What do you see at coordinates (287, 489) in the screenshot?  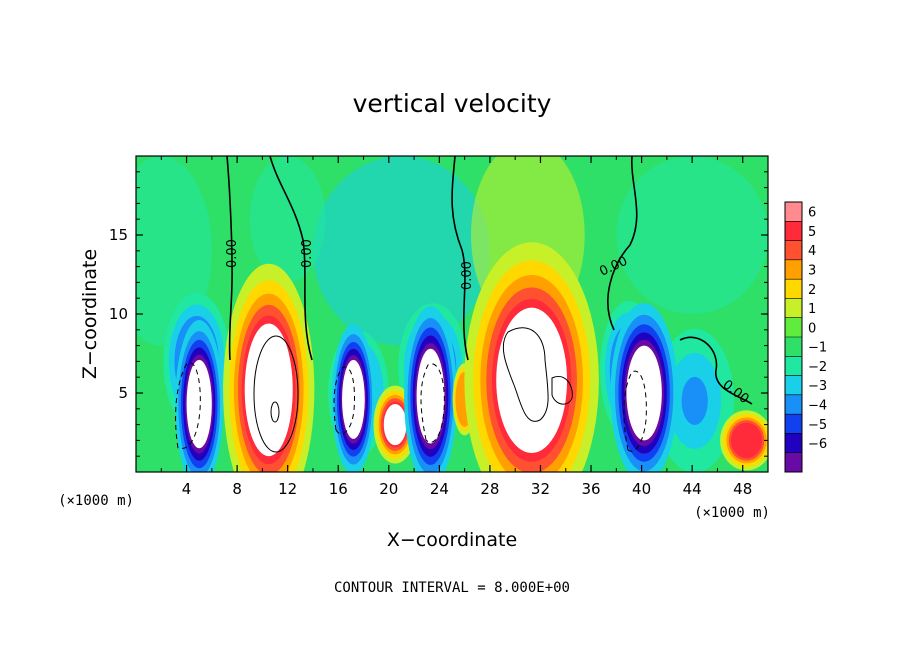 I see `x-tick-label: 12` at bounding box center [287, 489].